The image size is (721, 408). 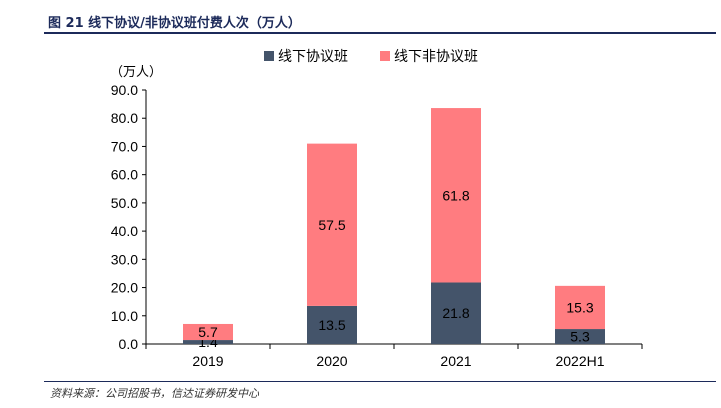 I want to click on y-axis: 0.0 10.0 20.0 30.0 40.0 50.0 60.0 70.0 80.0 90.0, so click(x=129, y=217).